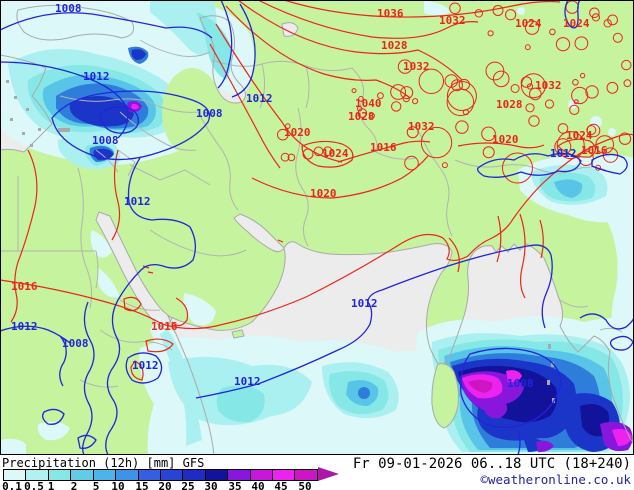  Describe the element at coordinates (258, 485) in the screenshot. I see `scale-tick-label: 40` at that location.